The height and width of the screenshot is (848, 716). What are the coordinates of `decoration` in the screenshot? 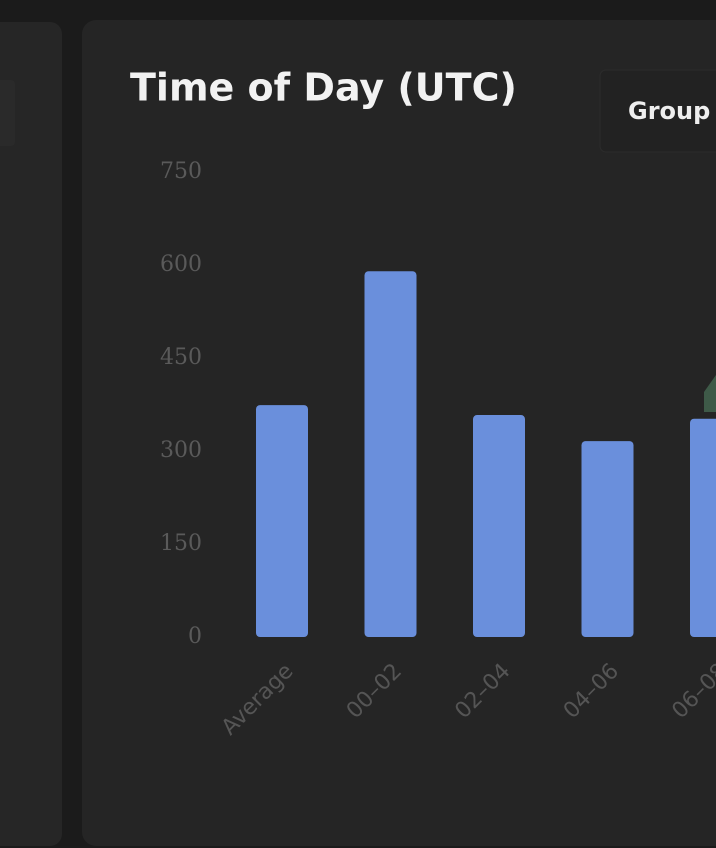 It's located at (710, 393).